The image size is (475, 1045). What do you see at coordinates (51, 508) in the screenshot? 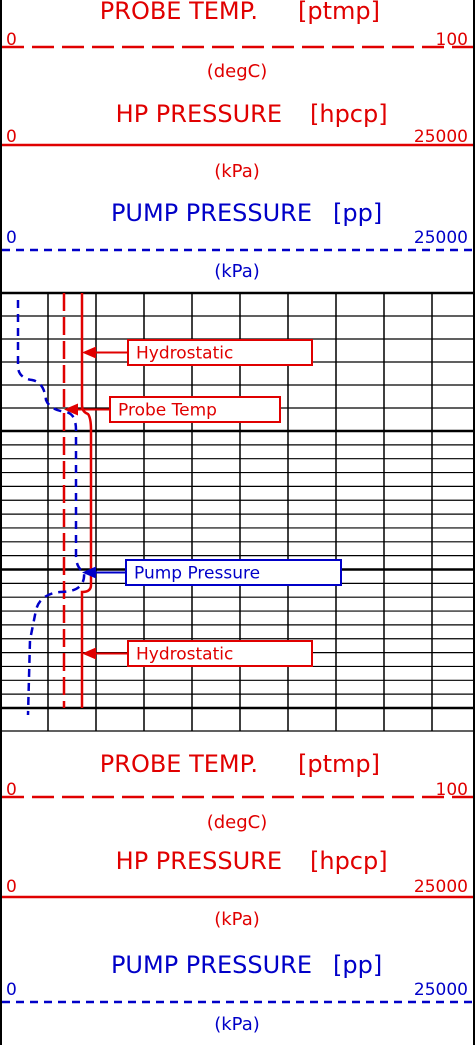
I see `pump-pressure-curve` at bounding box center [51, 508].